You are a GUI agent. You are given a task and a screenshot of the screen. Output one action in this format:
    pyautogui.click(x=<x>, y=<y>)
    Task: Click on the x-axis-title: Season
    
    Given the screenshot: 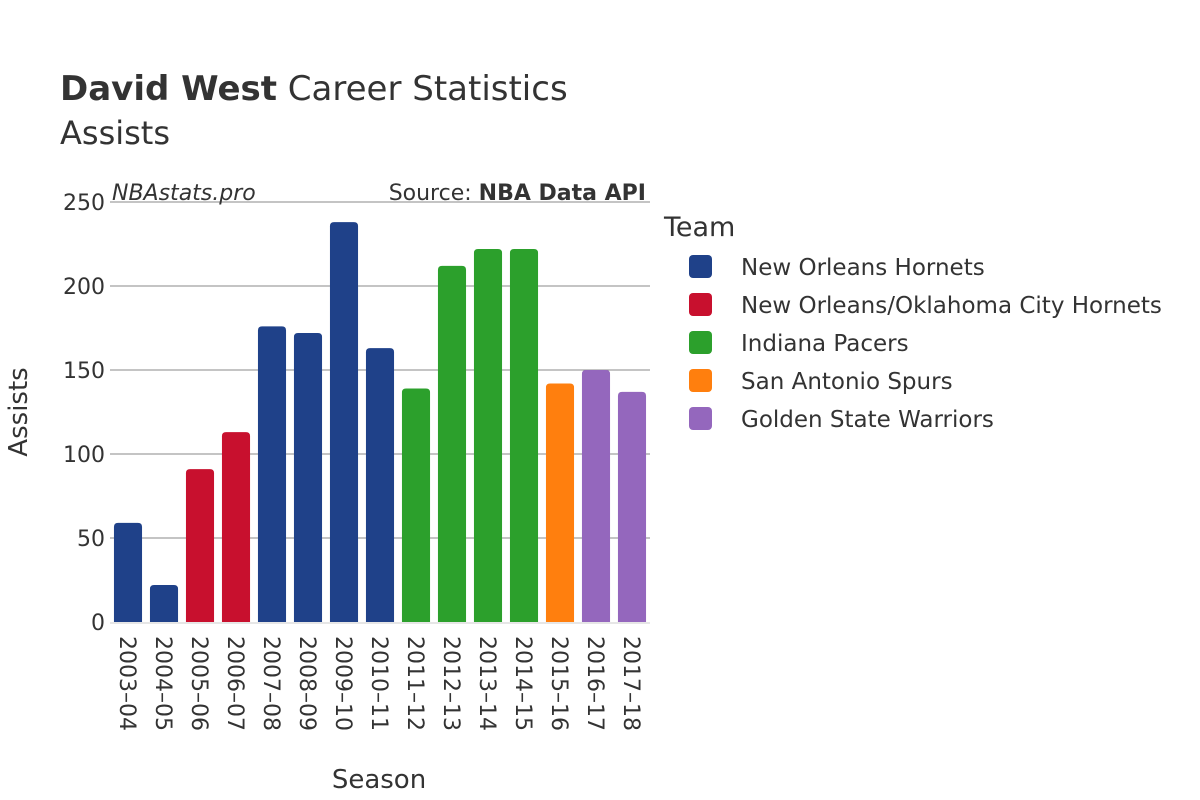 What is the action you would take?
    pyautogui.click(x=379, y=780)
    